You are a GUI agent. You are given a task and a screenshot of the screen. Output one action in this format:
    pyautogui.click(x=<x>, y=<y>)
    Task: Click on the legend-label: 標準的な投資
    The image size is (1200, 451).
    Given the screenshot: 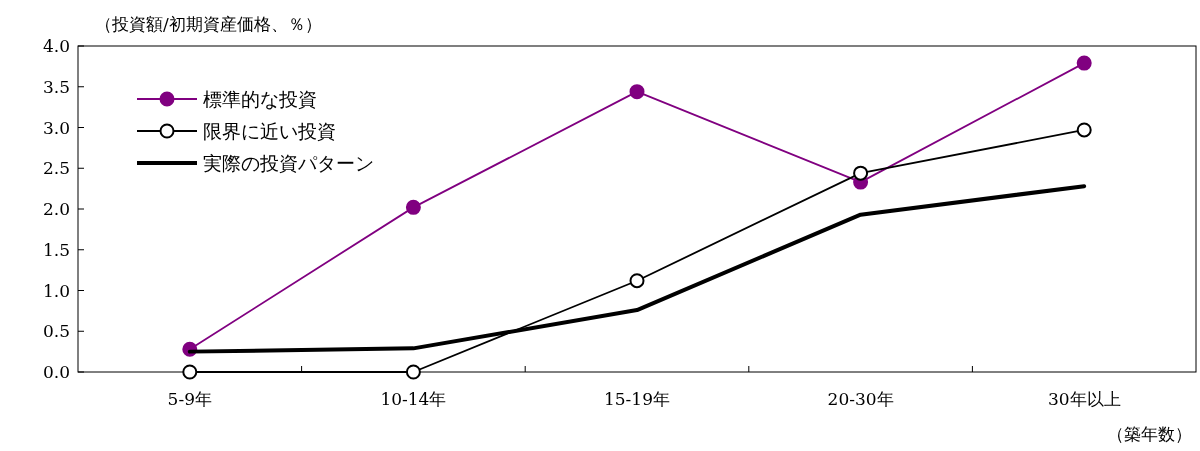 What is the action you would take?
    pyautogui.click(x=260, y=99)
    